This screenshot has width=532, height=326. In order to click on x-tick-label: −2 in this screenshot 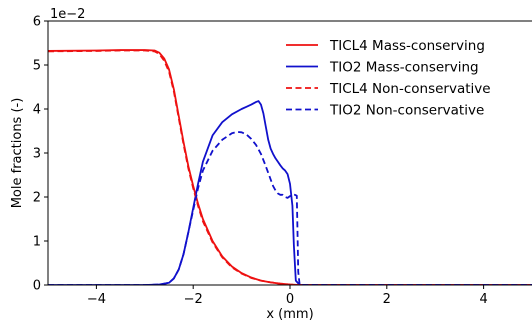, I will do `click(193, 299)`.